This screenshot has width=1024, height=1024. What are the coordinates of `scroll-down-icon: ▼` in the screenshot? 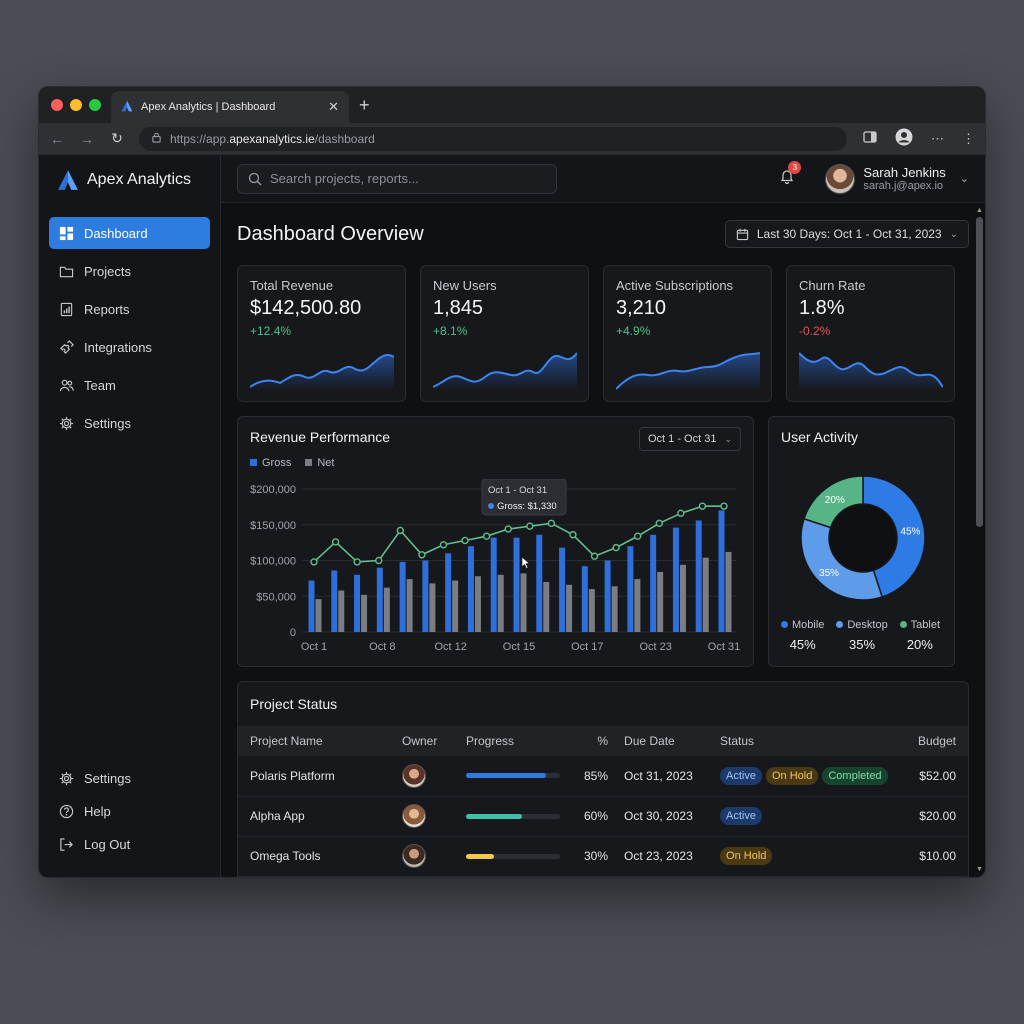 It's located at (979, 869).